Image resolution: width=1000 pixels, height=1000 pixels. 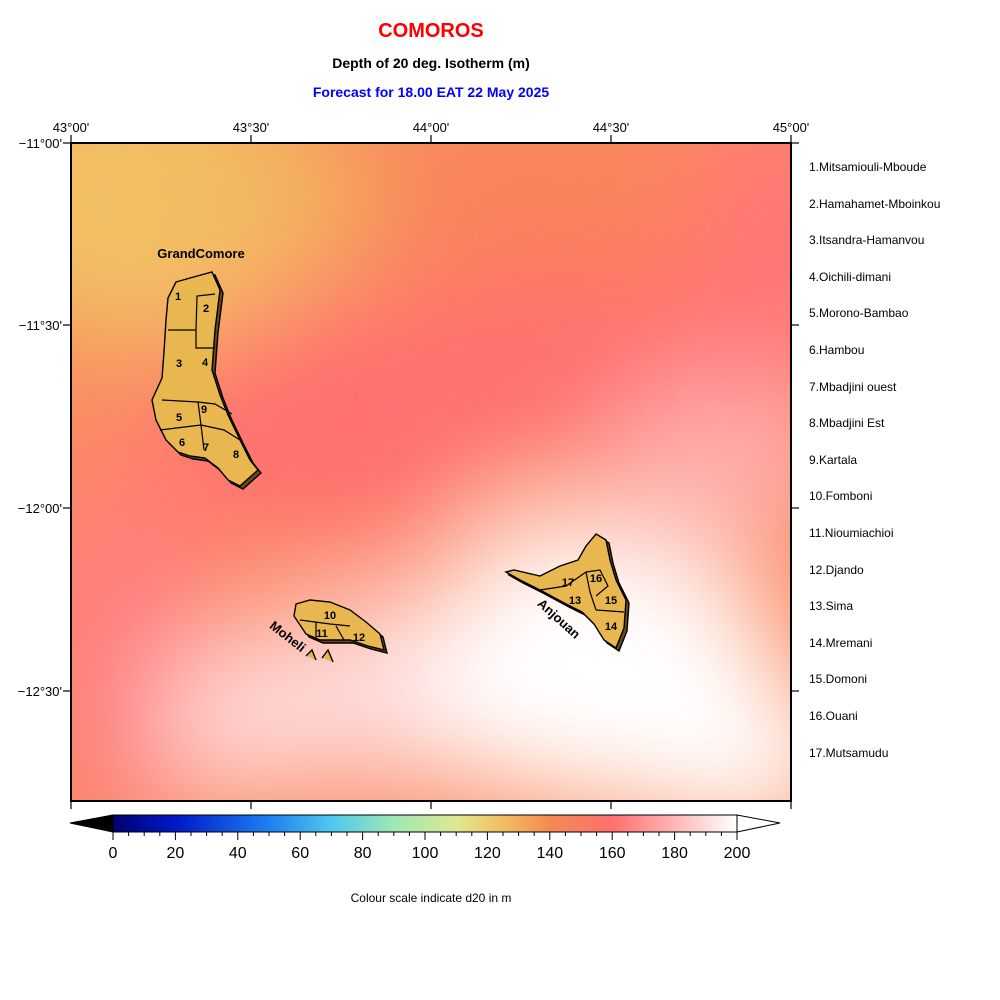 I want to click on district-number: 11, so click(x=322, y=634).